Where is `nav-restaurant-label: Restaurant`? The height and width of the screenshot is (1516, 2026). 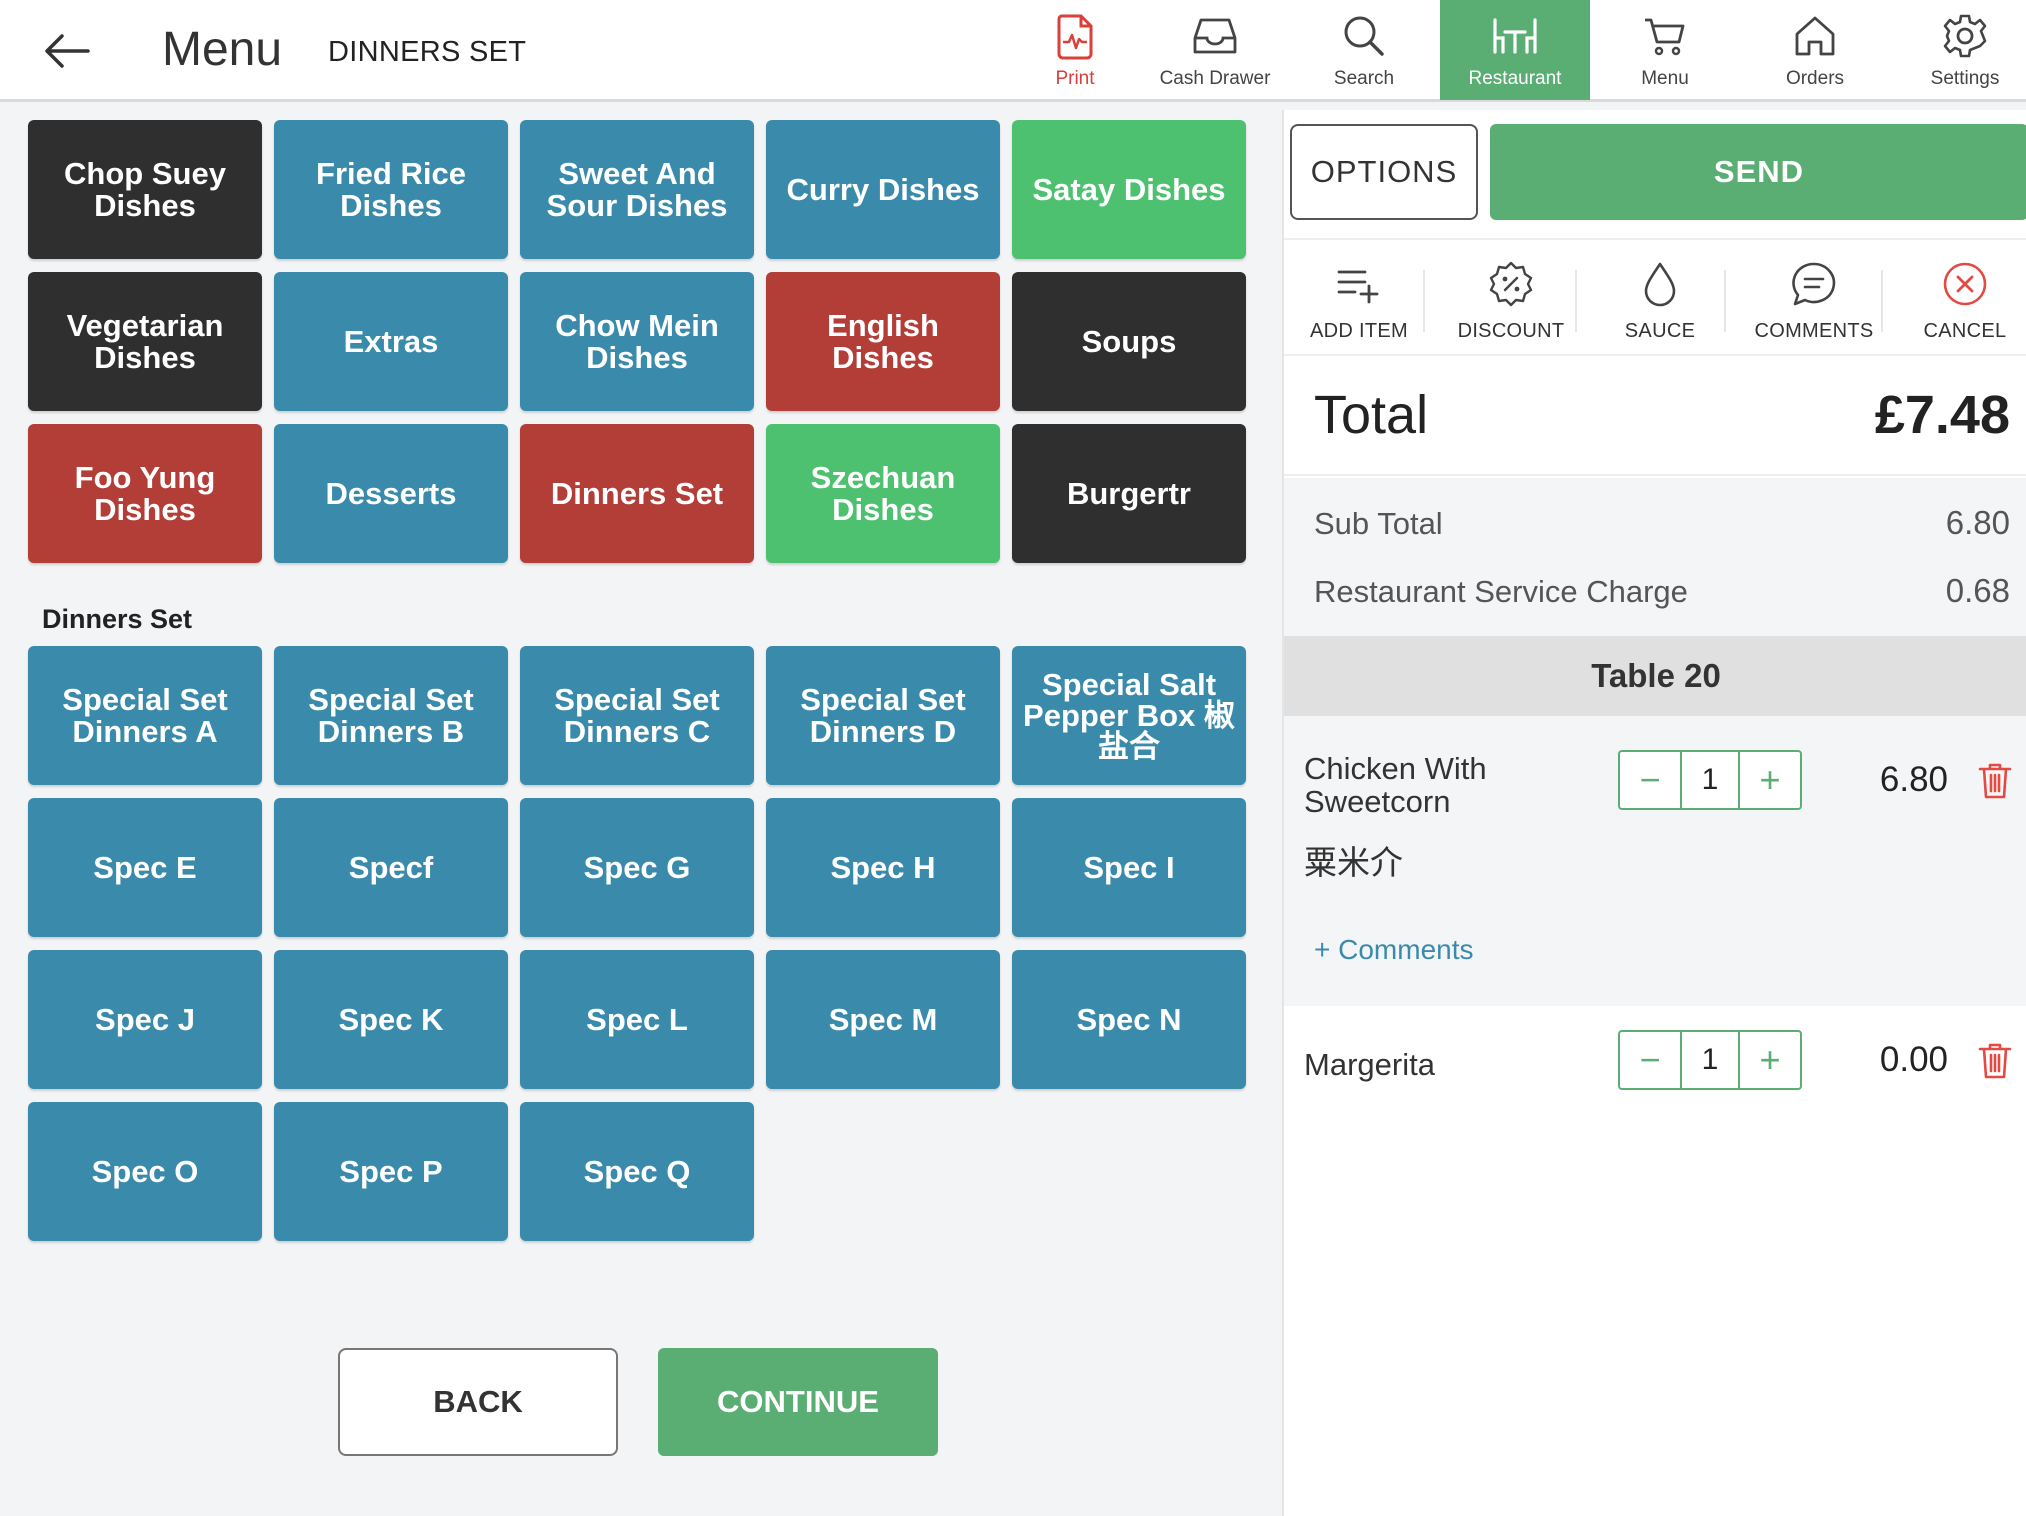 nav-restaurant-label: Restaurant is located at coordinates (1515, 78).